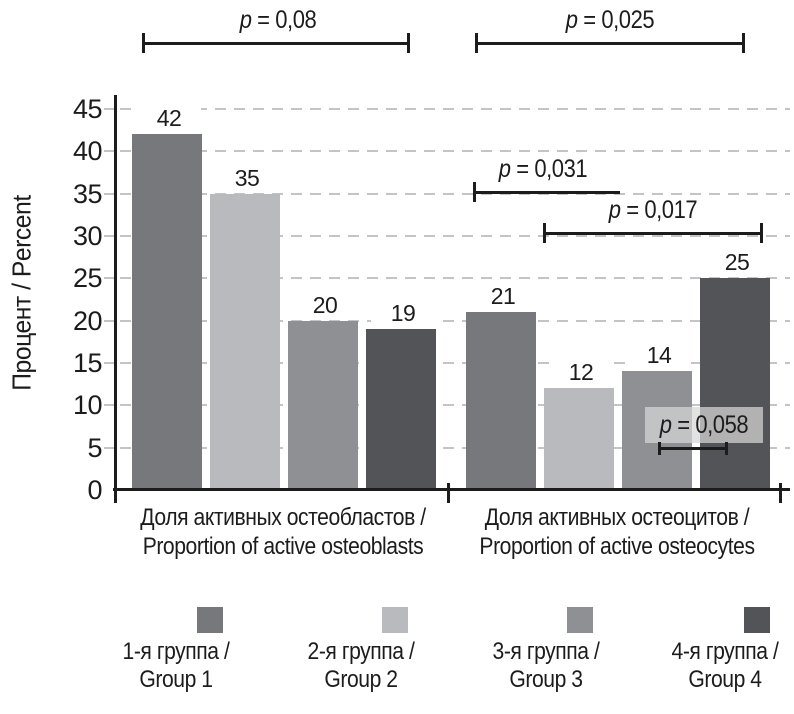 Image resolution: width=794 pixels, height=714 pixels. Describe the element at coordinates (94, 490) in the screenshot. I see `y-tick-label: 0` at that location.